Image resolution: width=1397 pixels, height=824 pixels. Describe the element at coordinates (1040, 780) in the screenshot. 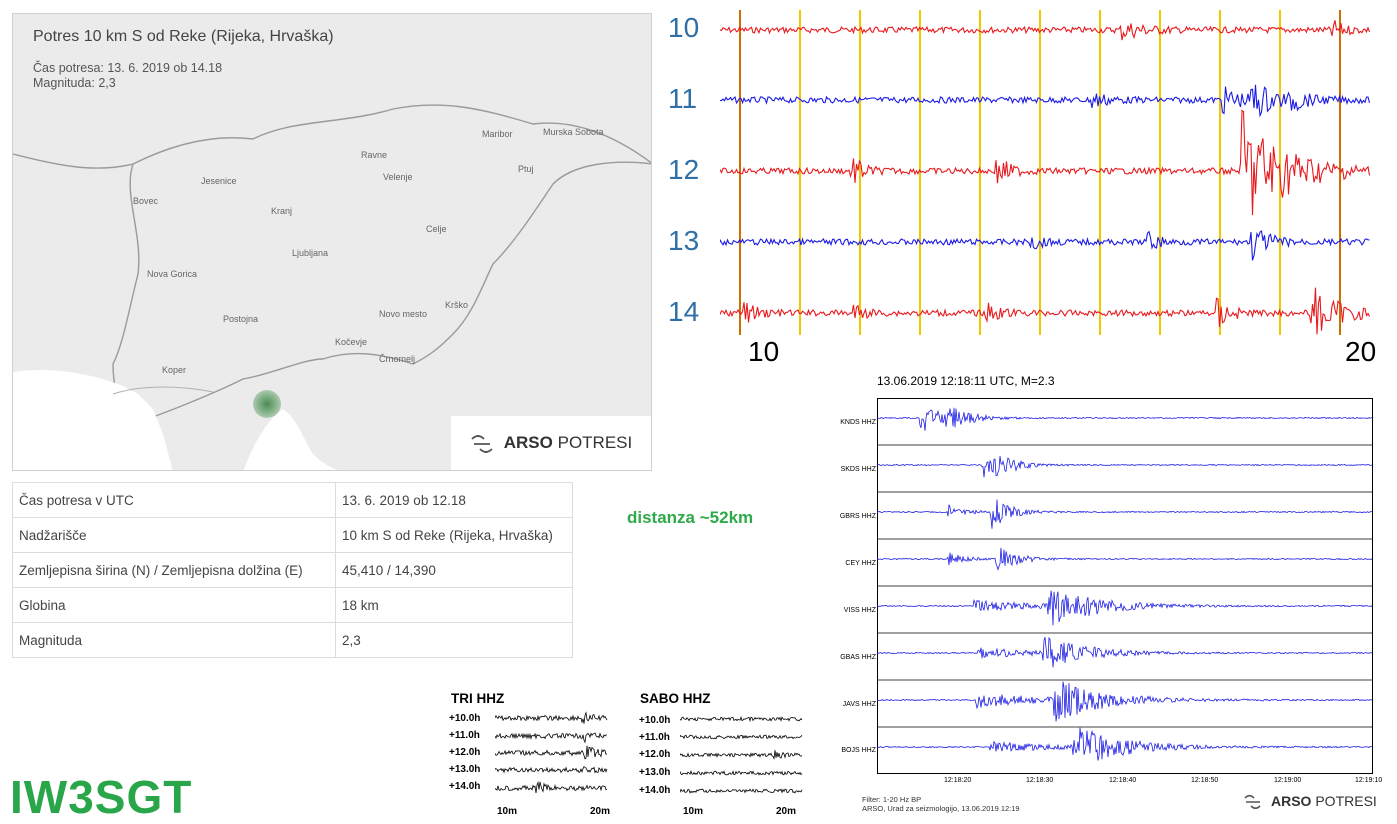

I see `time-tick: 12:18:30` at that location.